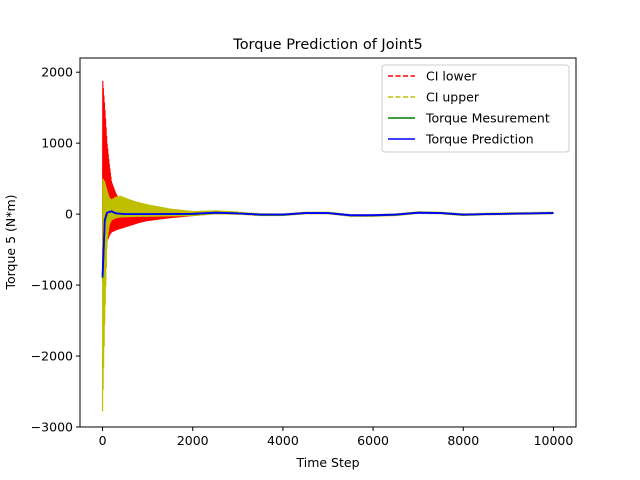  I want to click on x-tick-label: 6000, so click(373, 440).